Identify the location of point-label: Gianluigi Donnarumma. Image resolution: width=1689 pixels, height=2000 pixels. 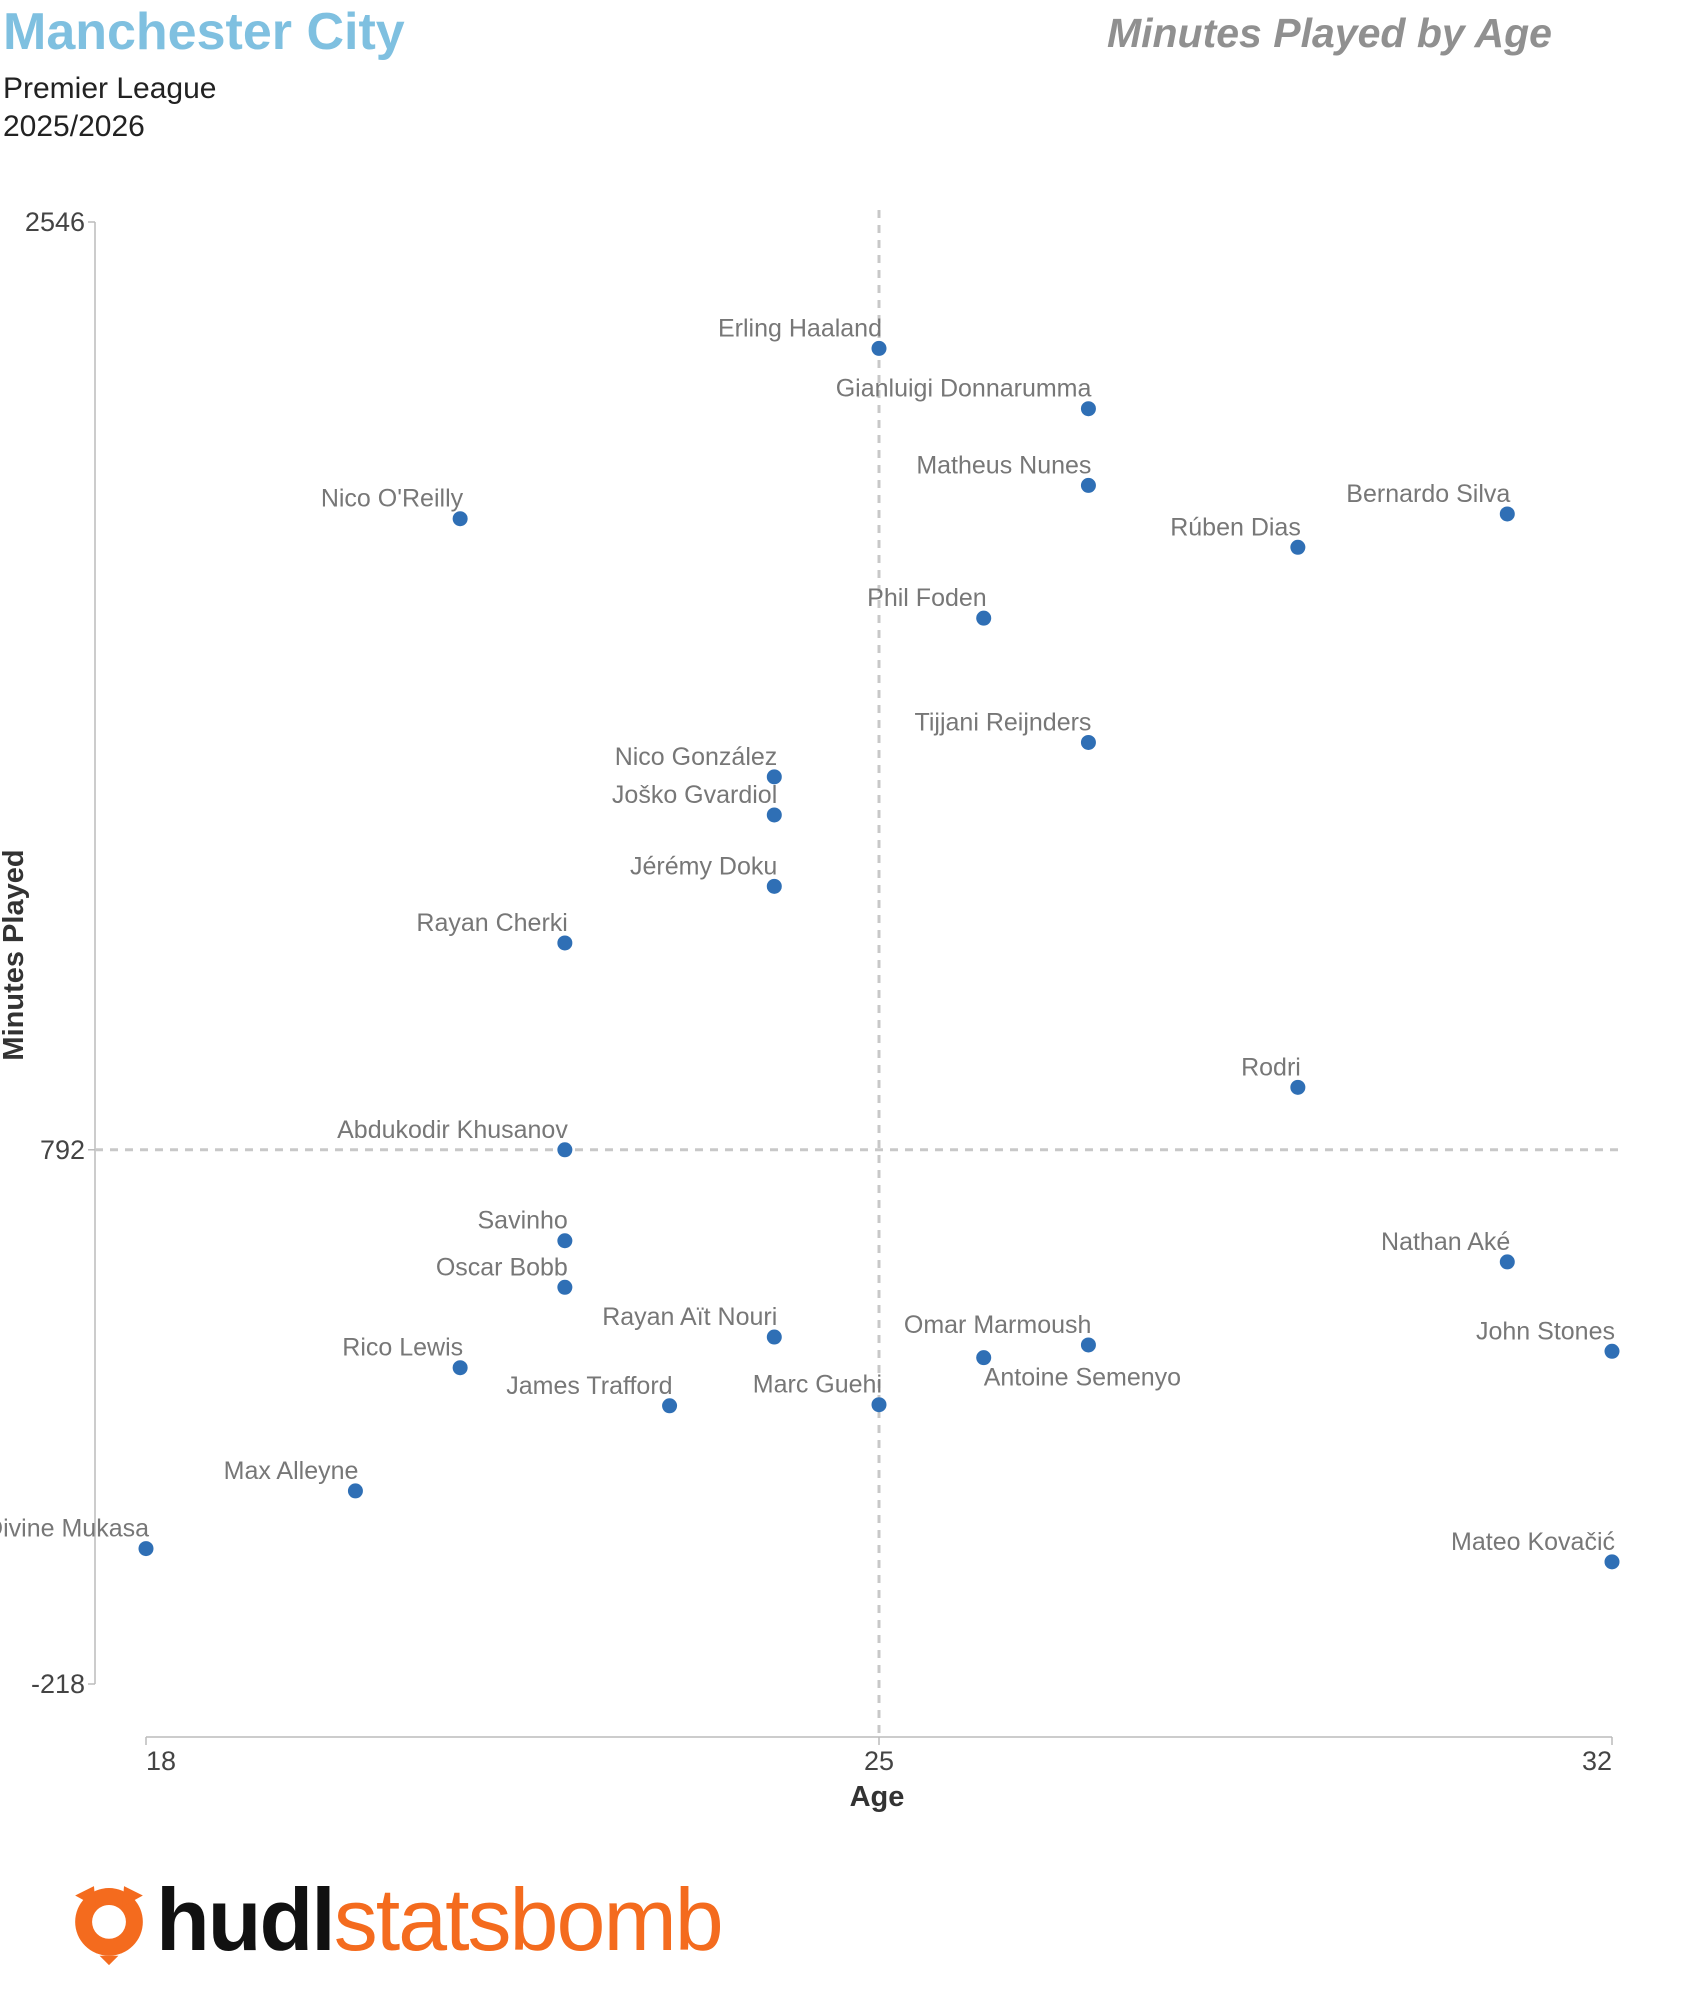
(964, 389).